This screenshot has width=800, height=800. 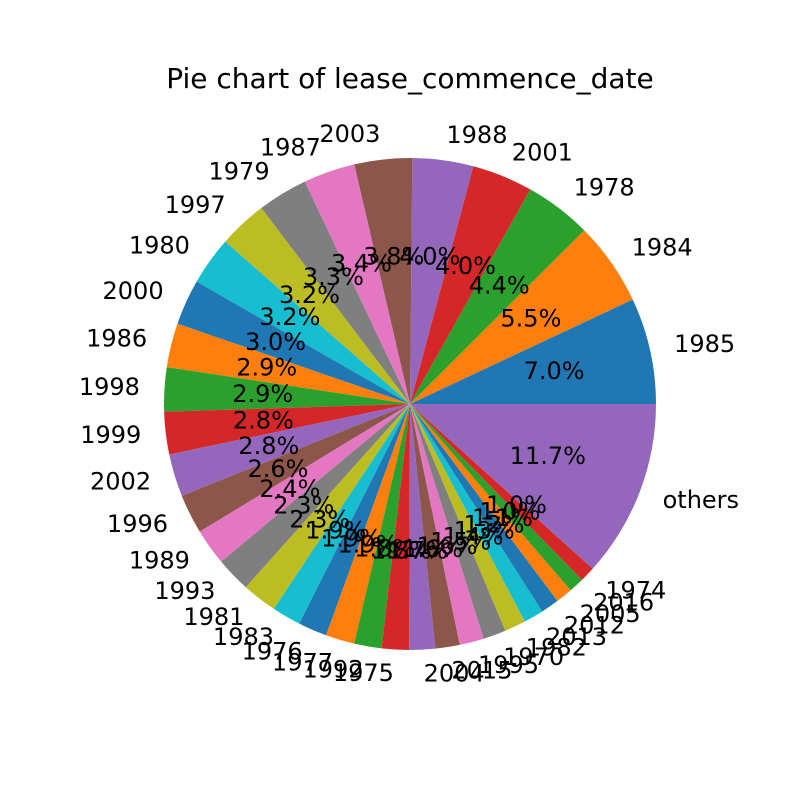 I want to click on slice-label-1993: 1993, so click(x=184, y=591).